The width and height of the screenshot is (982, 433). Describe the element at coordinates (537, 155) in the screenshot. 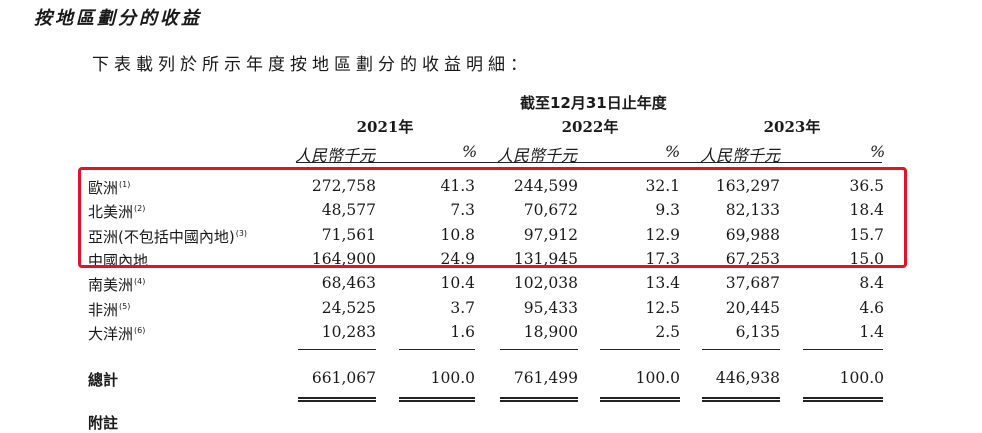

I see `header-amount-2022: 人民幣千元` at that location.